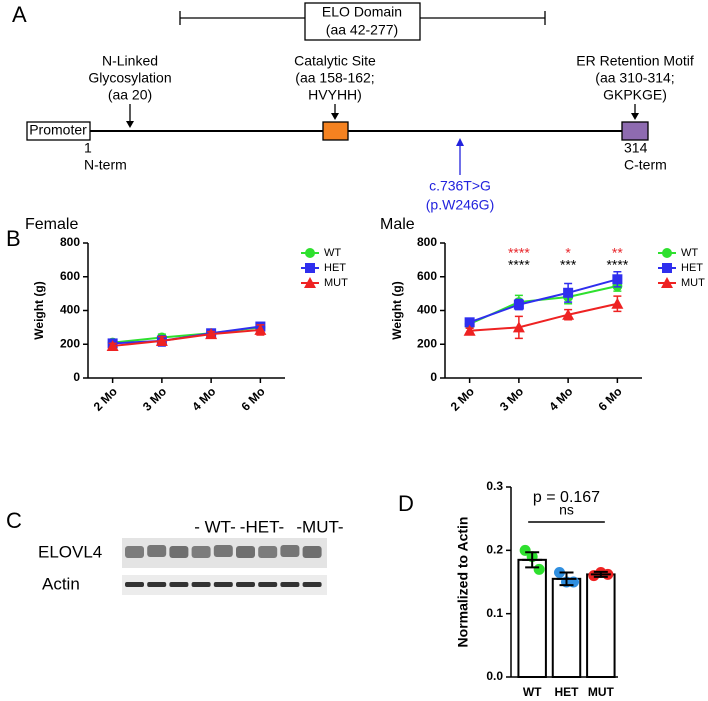 The width and height of the screenshot is (708, 701). Describe the element at coordinates (601, 692) in the screenshot. I see `x-tick-label: MUT` at that location.